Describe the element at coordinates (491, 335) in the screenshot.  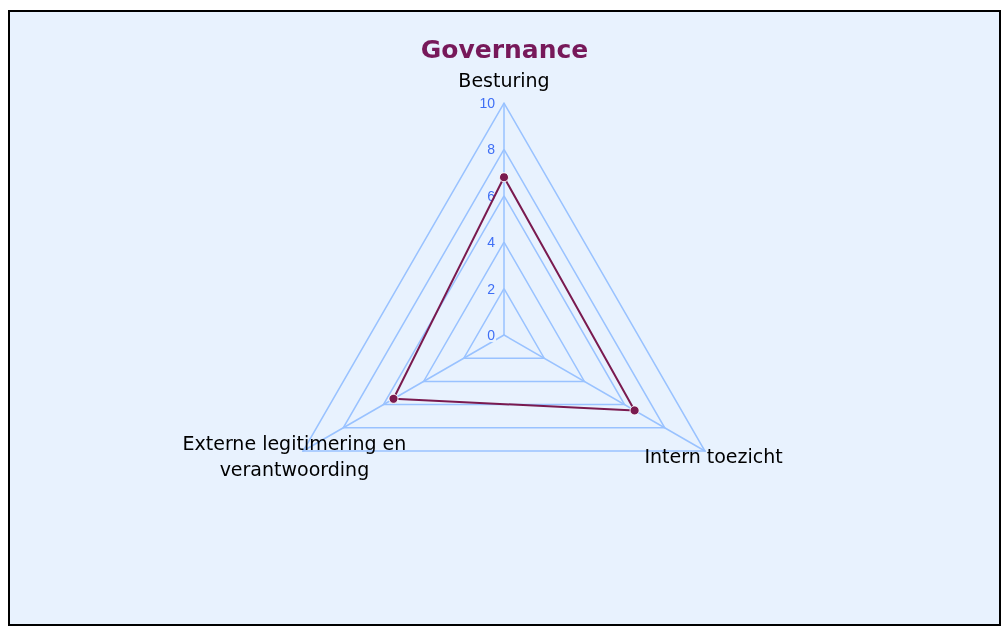
I see `y-tick-label: 0` at that location.